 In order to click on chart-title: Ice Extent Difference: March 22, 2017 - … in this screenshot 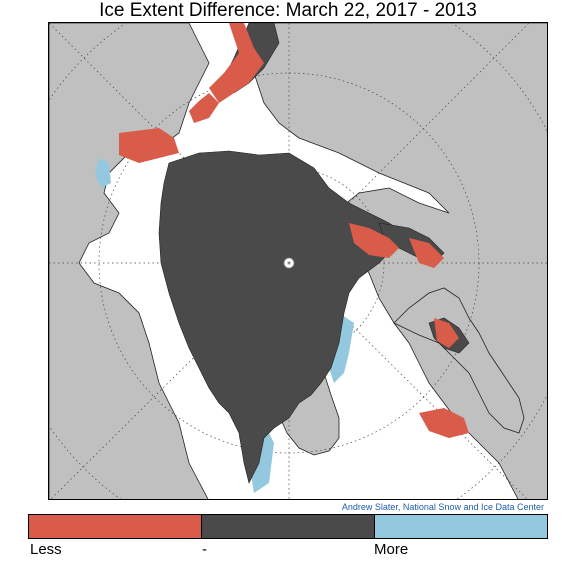, I will do `click(288, 10)`.